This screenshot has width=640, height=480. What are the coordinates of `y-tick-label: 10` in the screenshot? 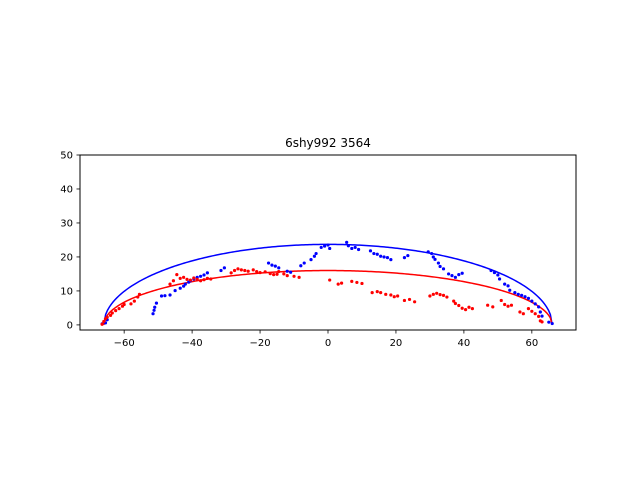 It's located at (66, 291).